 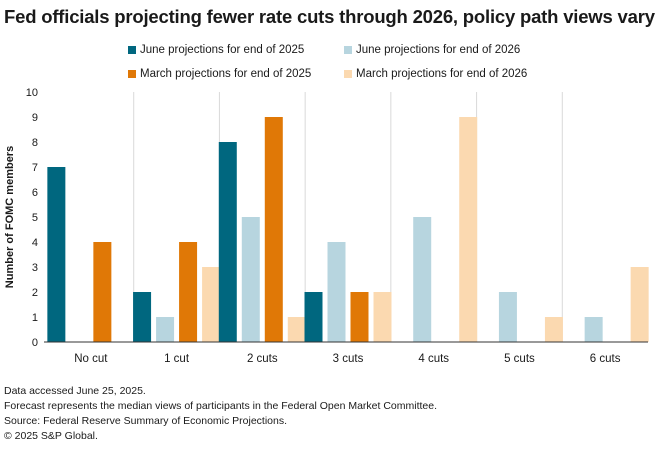 I want to click on y-axis-title: Number of FOMC members, so click(x=10, y=217).